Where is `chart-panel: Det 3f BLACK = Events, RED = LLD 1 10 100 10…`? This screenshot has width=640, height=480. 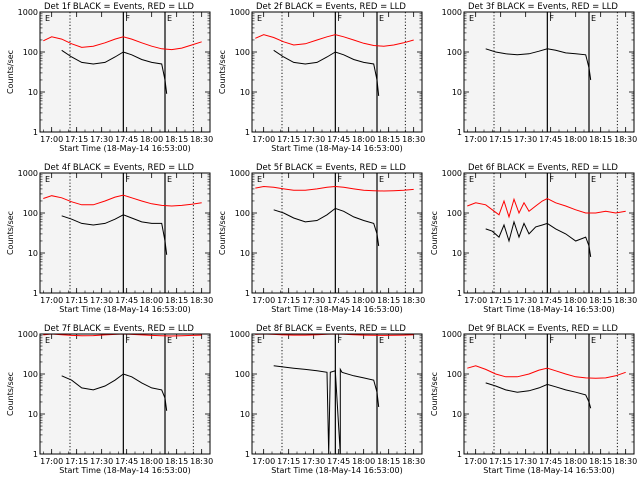 chart-panel: Det 3f BLACK = Events, RED = LLD 1 10 100 10… is located at coordinates (540, 73).